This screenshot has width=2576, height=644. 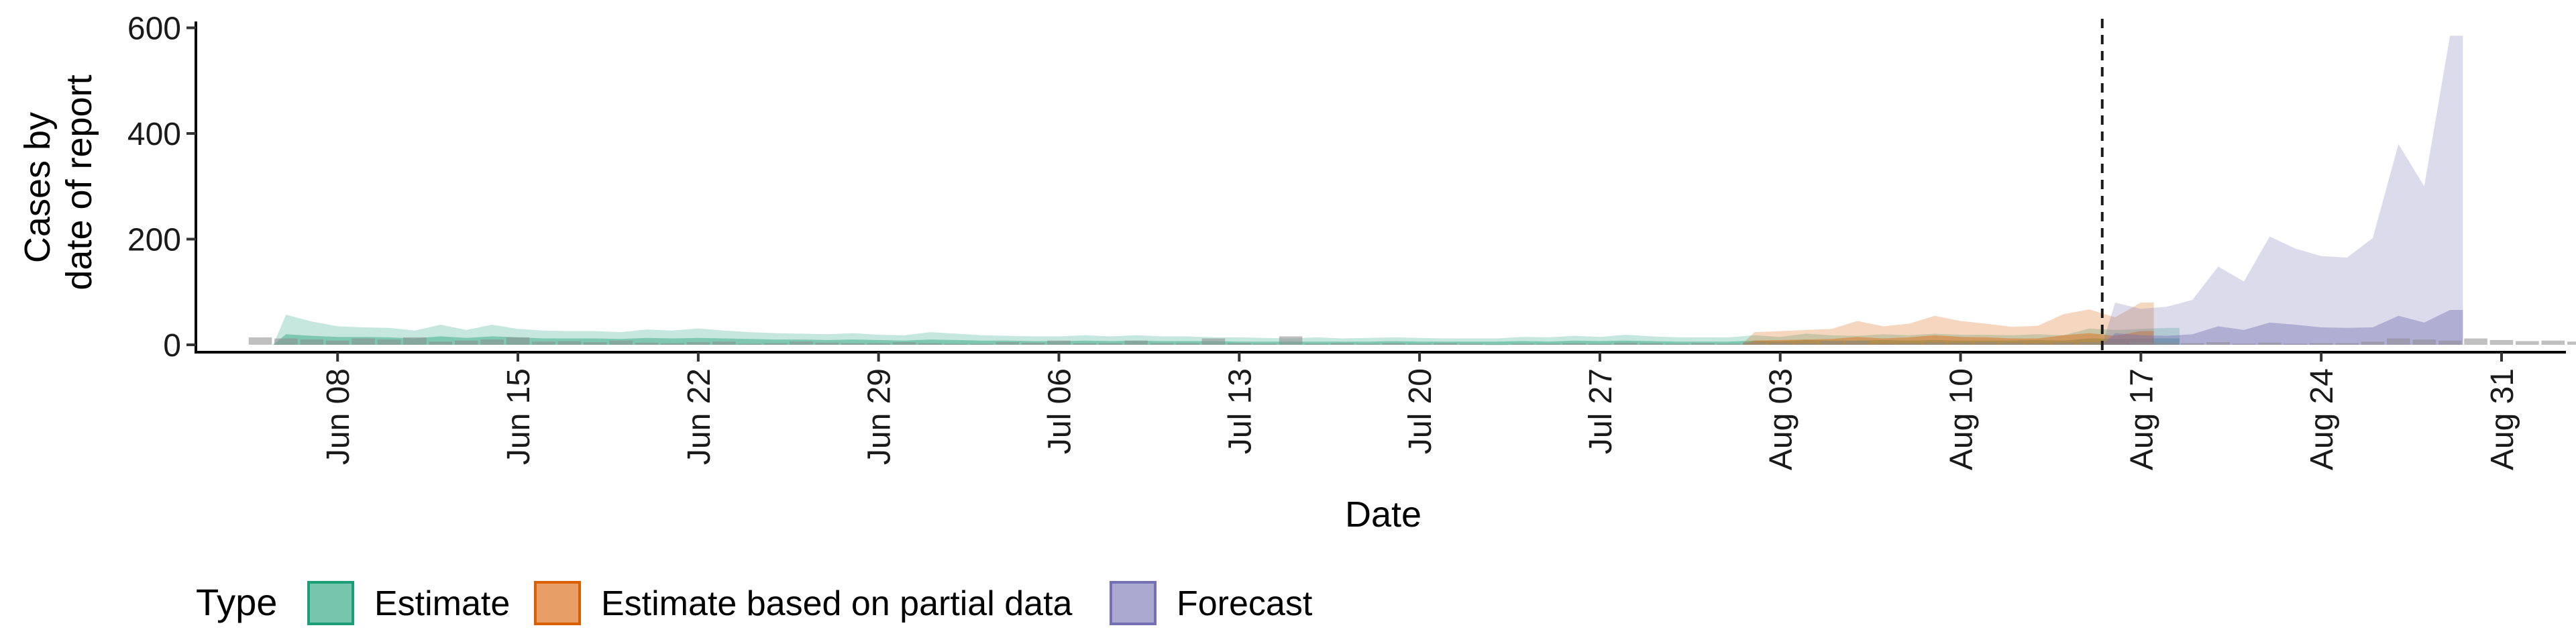 I want to click on x-axis-title: Date, so click(x=1383, y=514).